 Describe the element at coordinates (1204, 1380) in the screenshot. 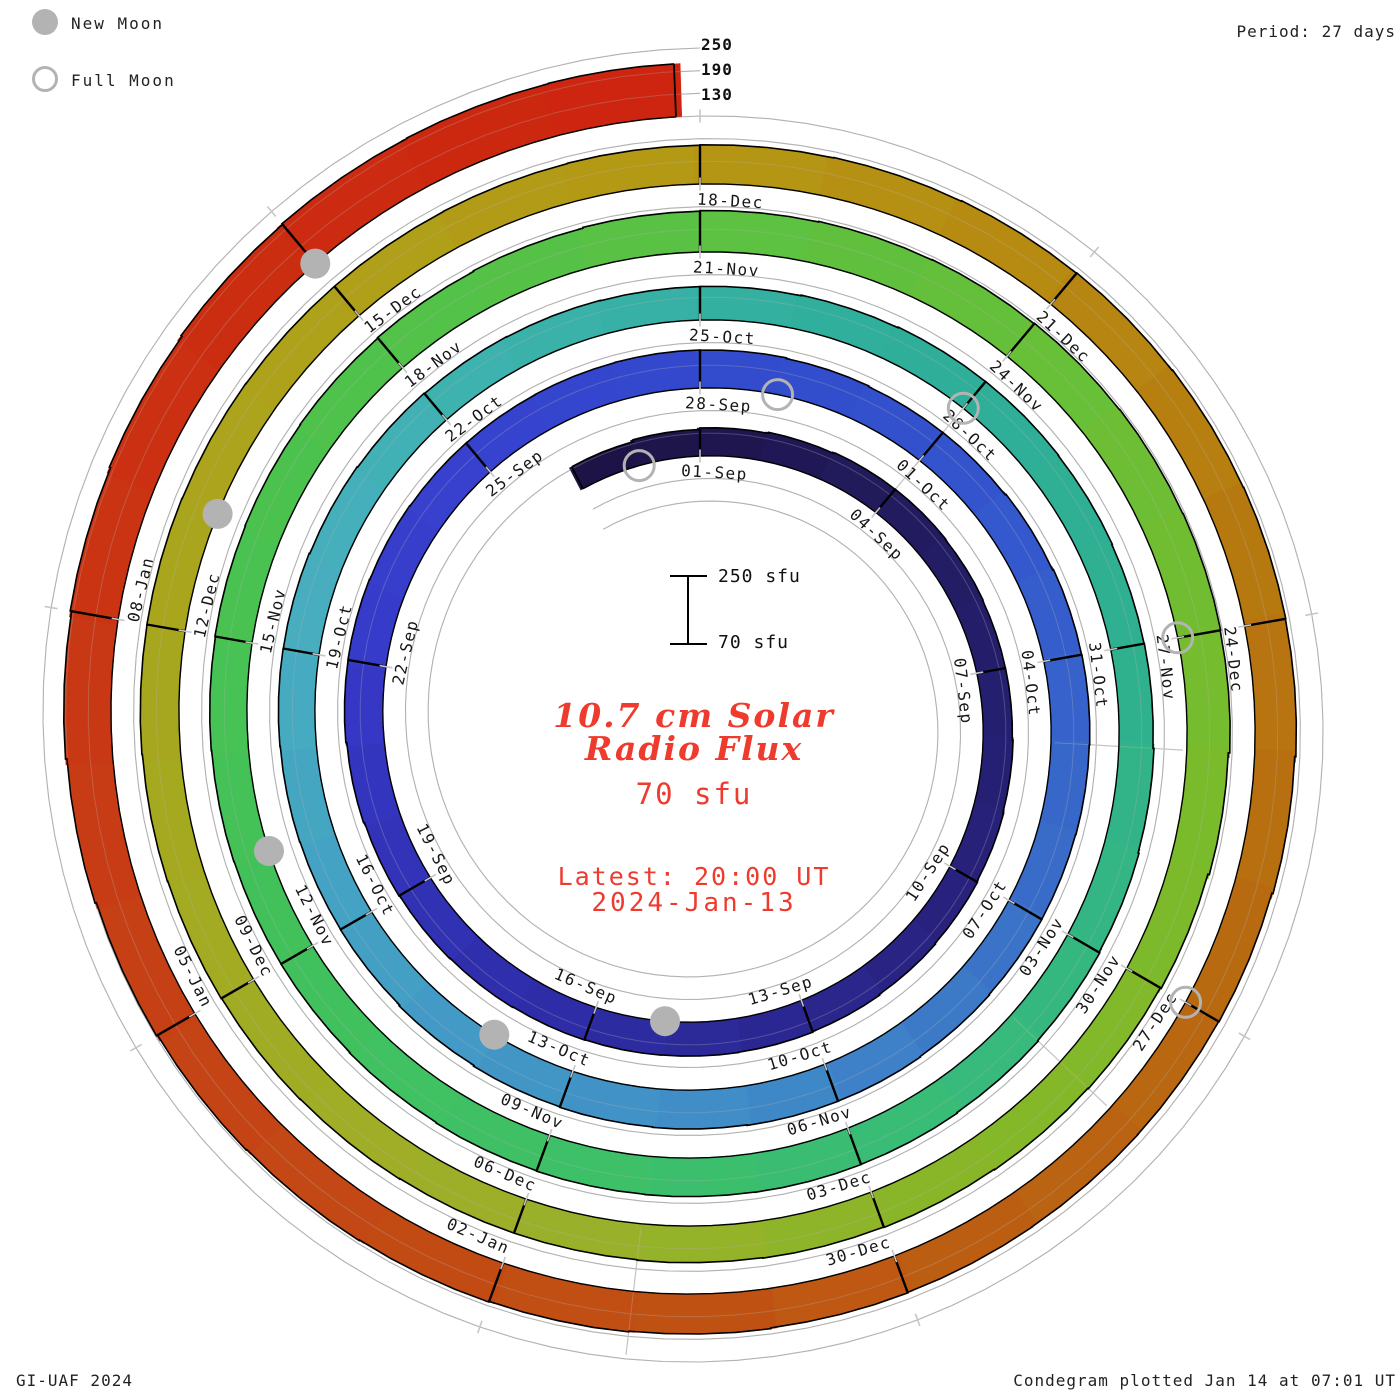

I see `plotted-timestamp-label: Condegram plotted Jan 14 at 07:01 UT` at that location.